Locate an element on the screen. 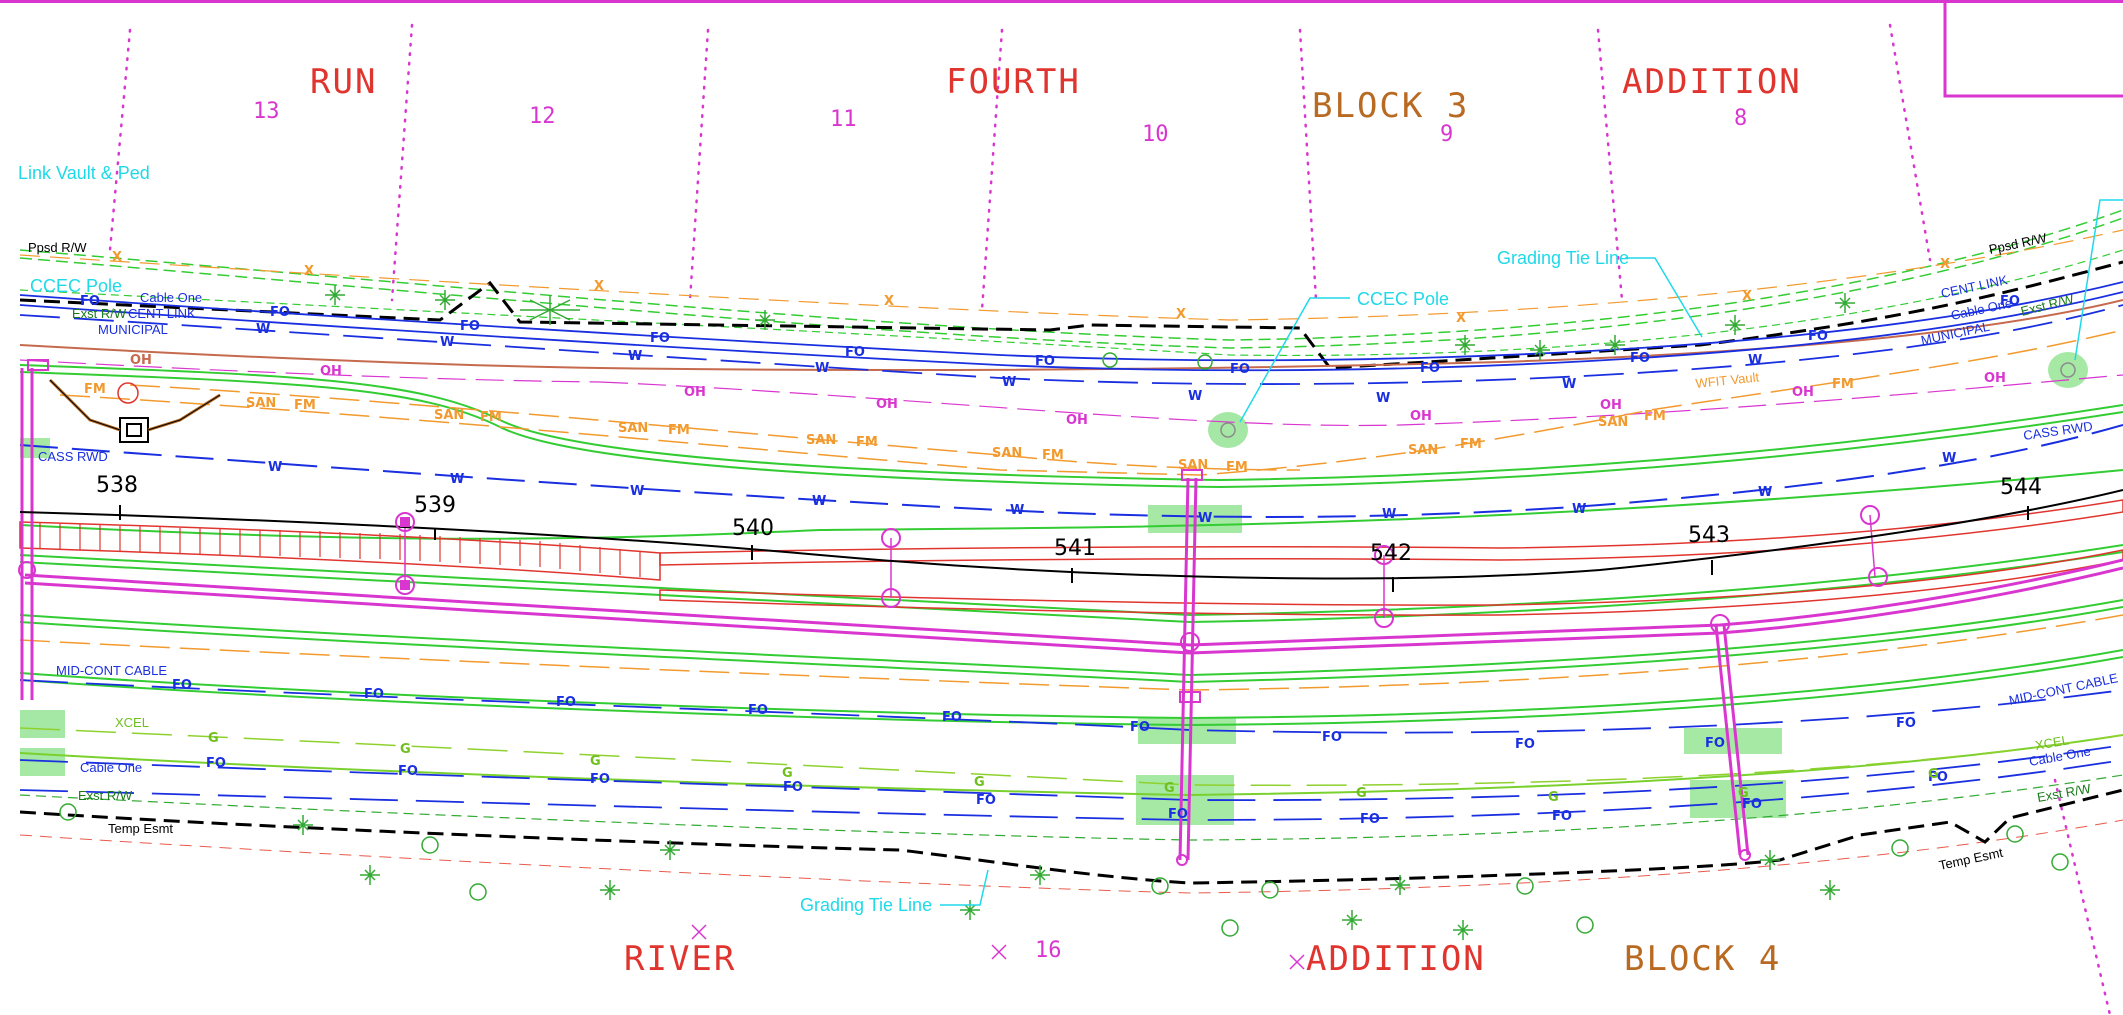 Image resolution: width=2123 pixels, height=1015 pixels. label-cable-one-top-left: Cable One is located at coordinates (171, 297).